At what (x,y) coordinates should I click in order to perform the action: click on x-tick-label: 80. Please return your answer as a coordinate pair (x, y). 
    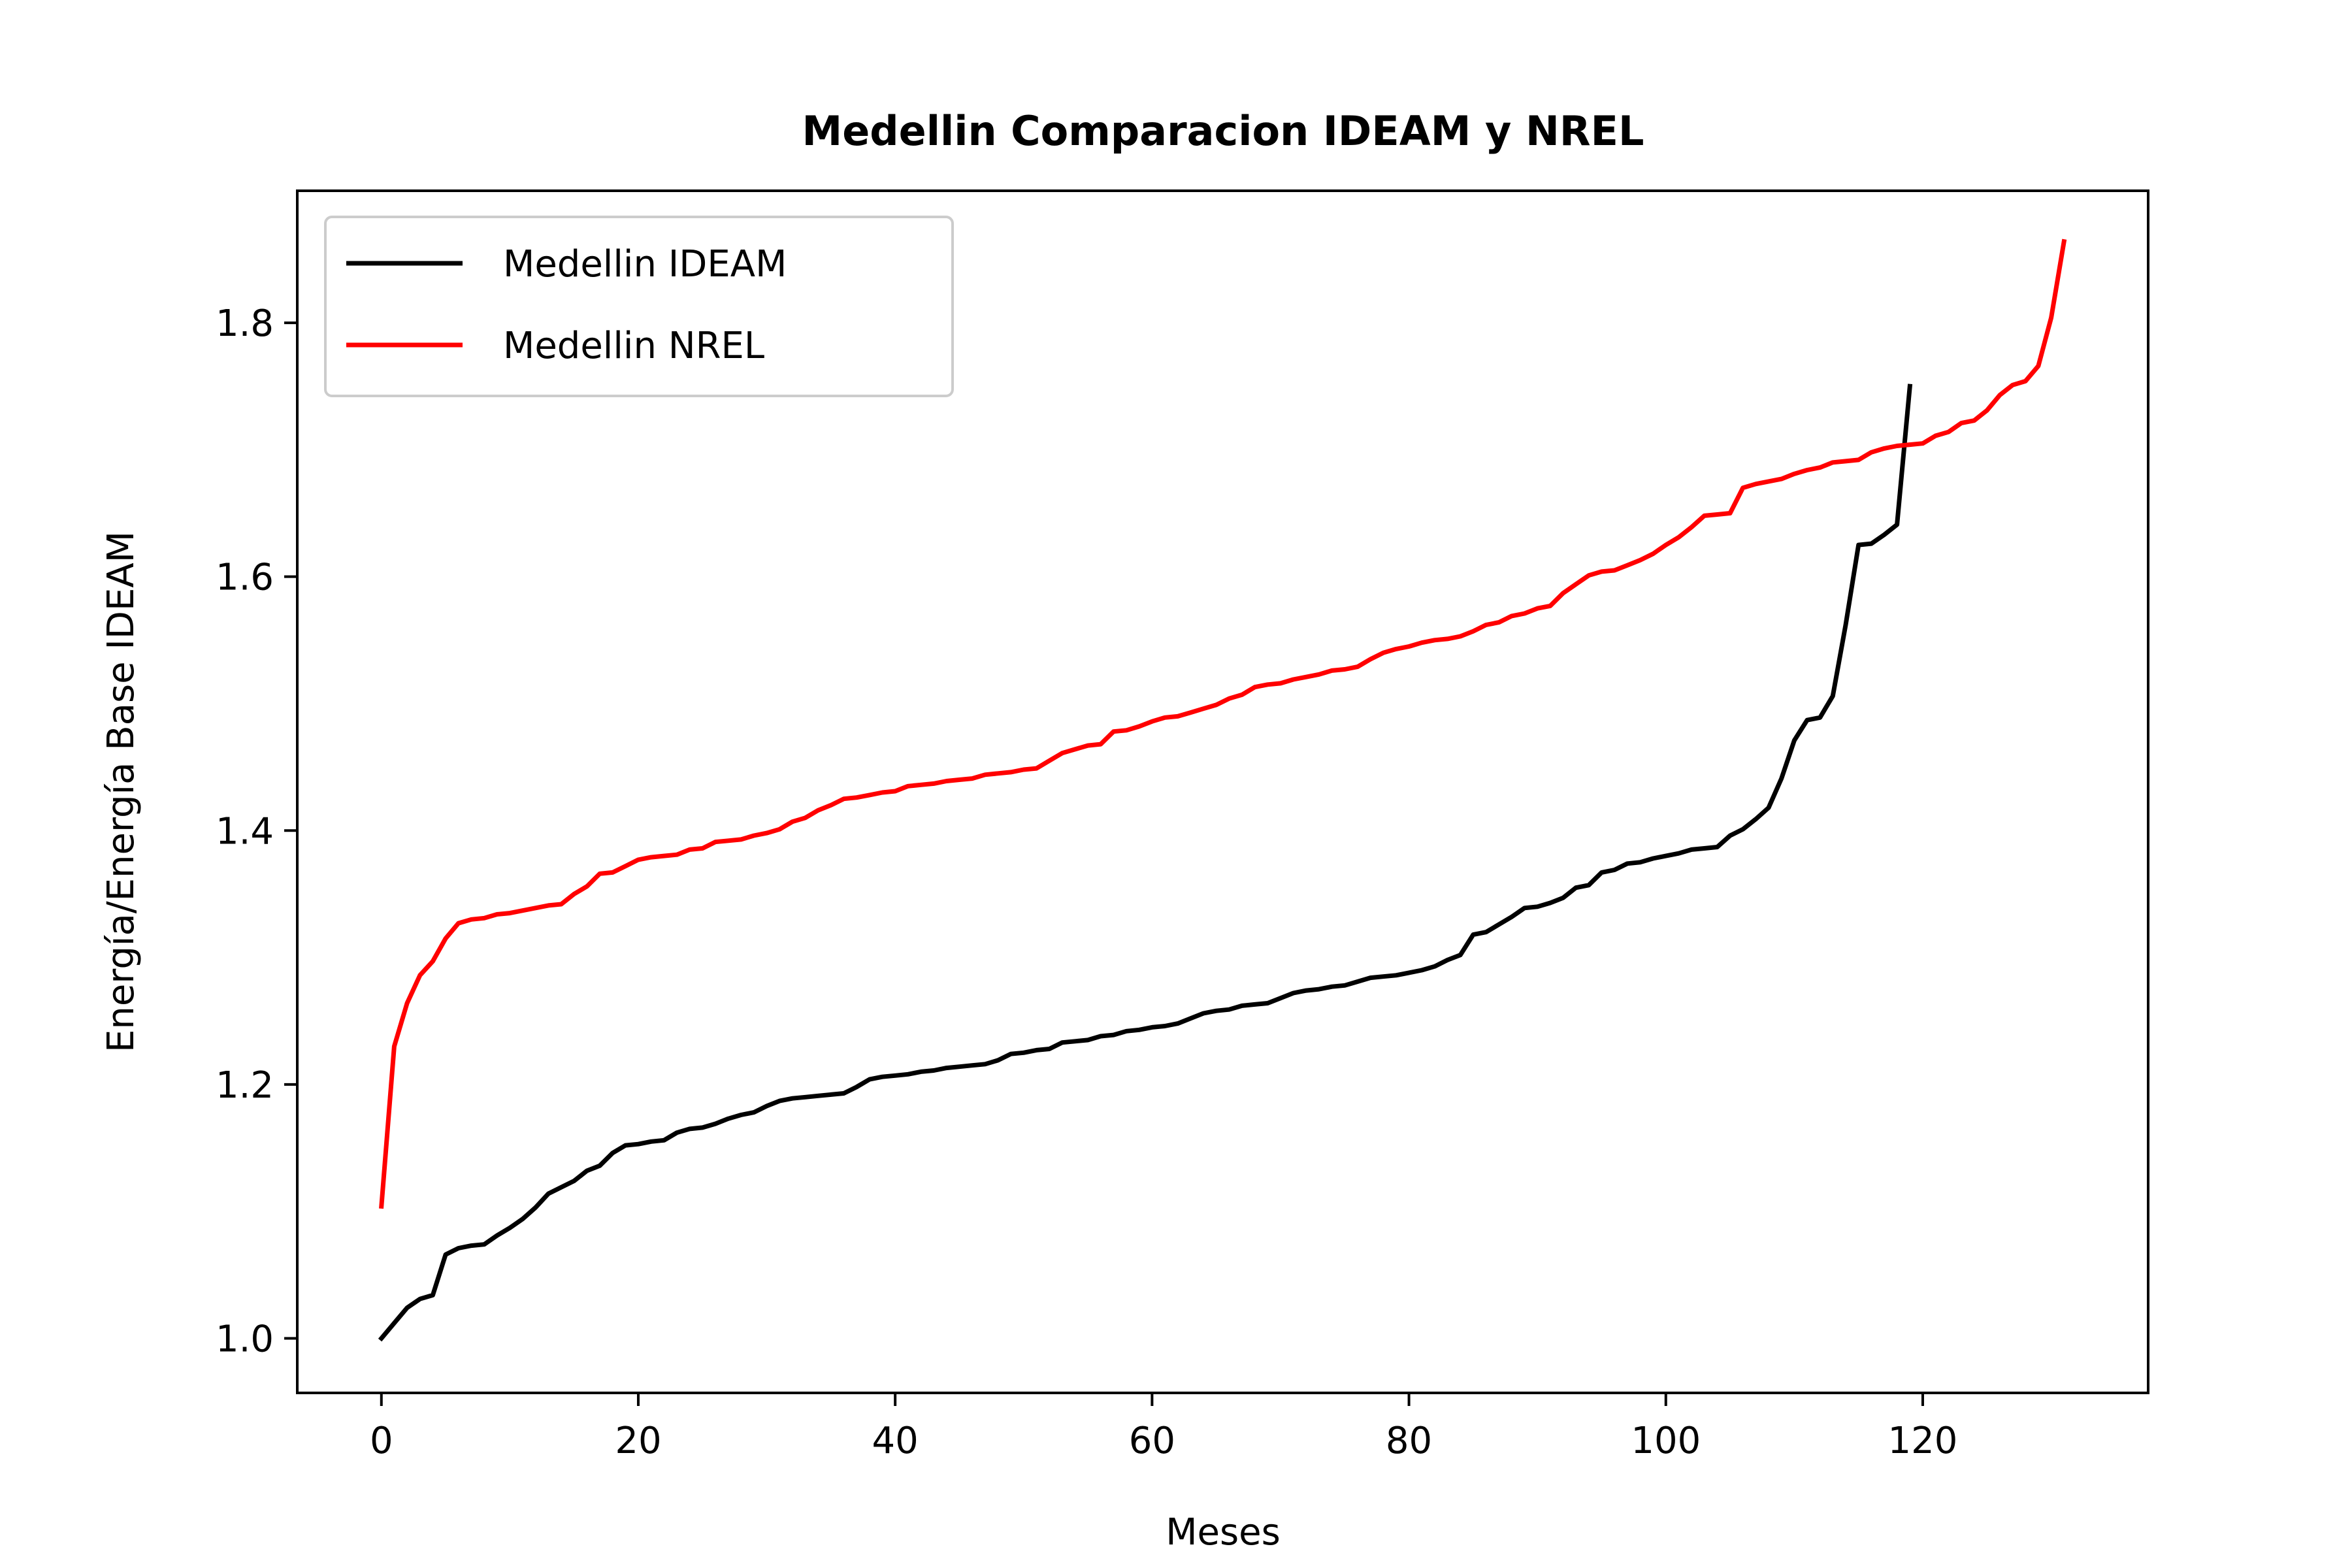
    Looking at the image, I should click on (1409, 1441).